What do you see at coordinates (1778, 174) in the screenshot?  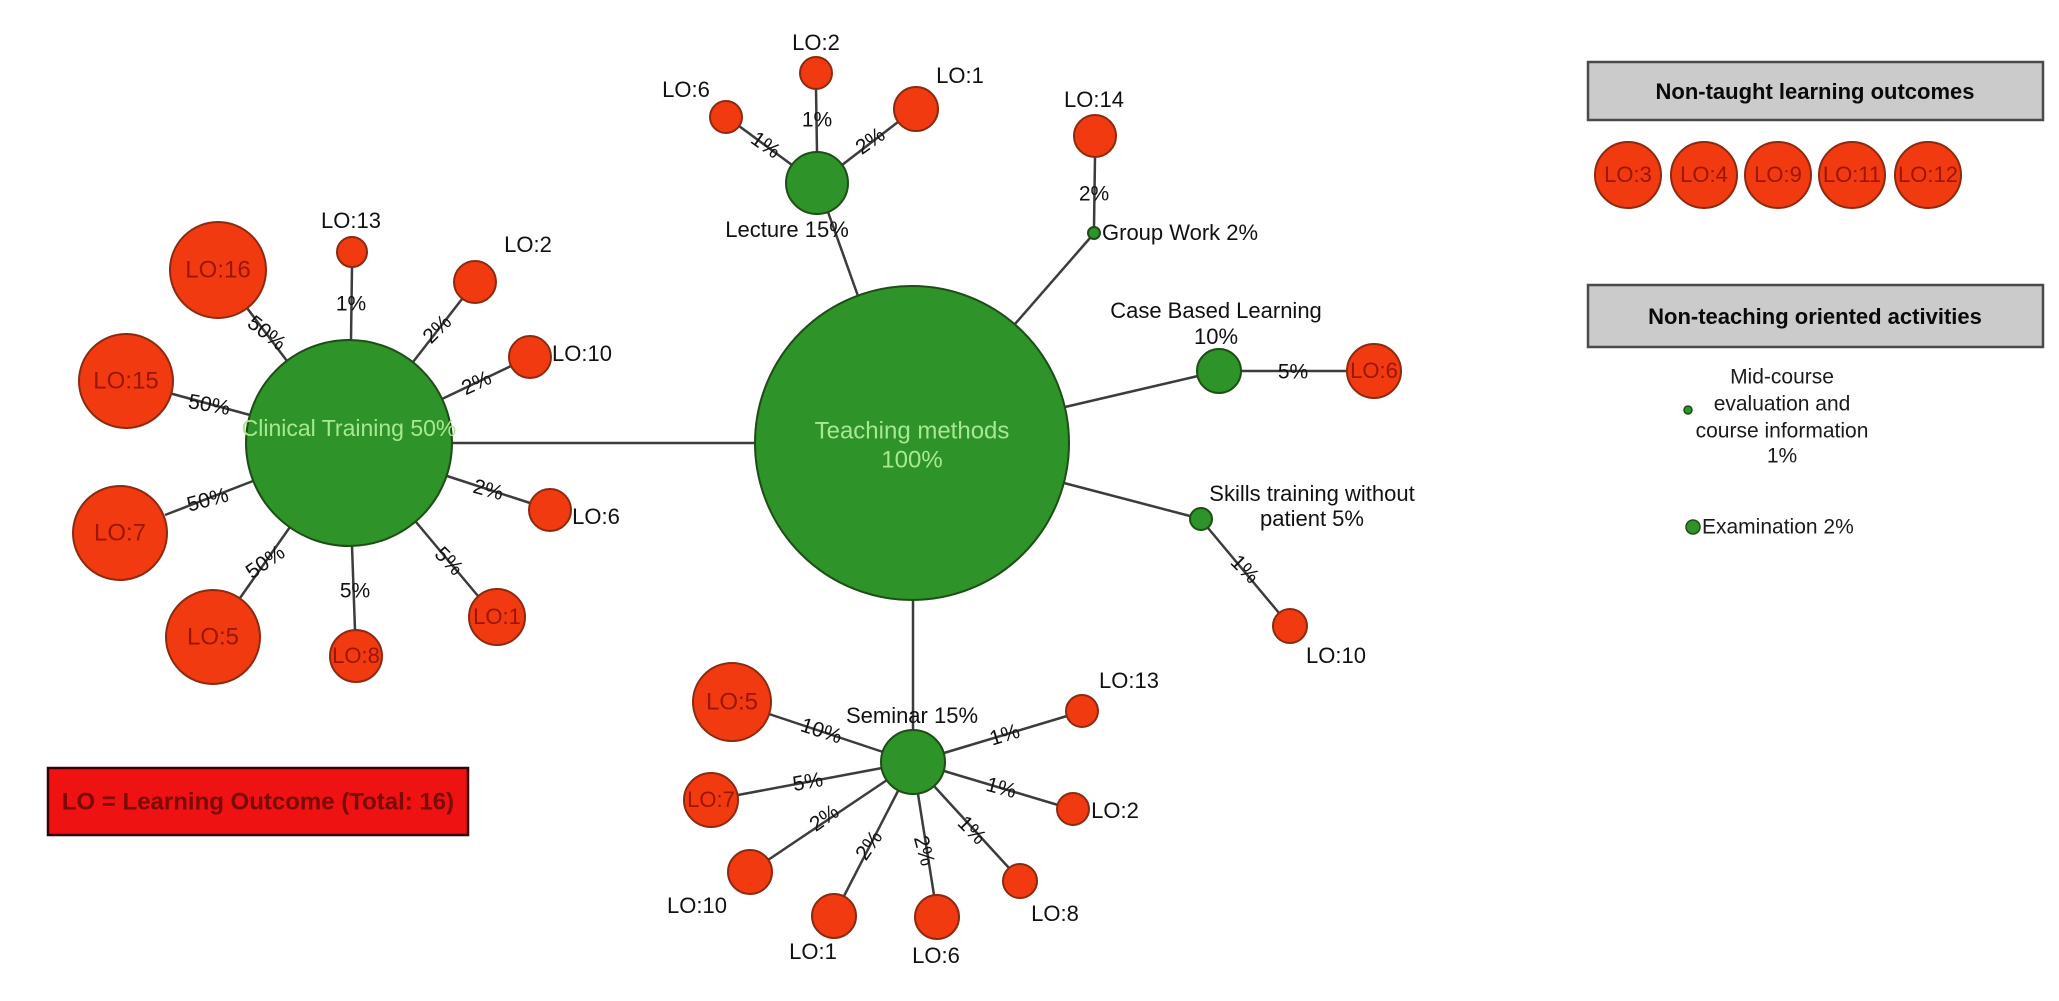 I see `lo-label: LO:9` at bounding box center [1778, 174].